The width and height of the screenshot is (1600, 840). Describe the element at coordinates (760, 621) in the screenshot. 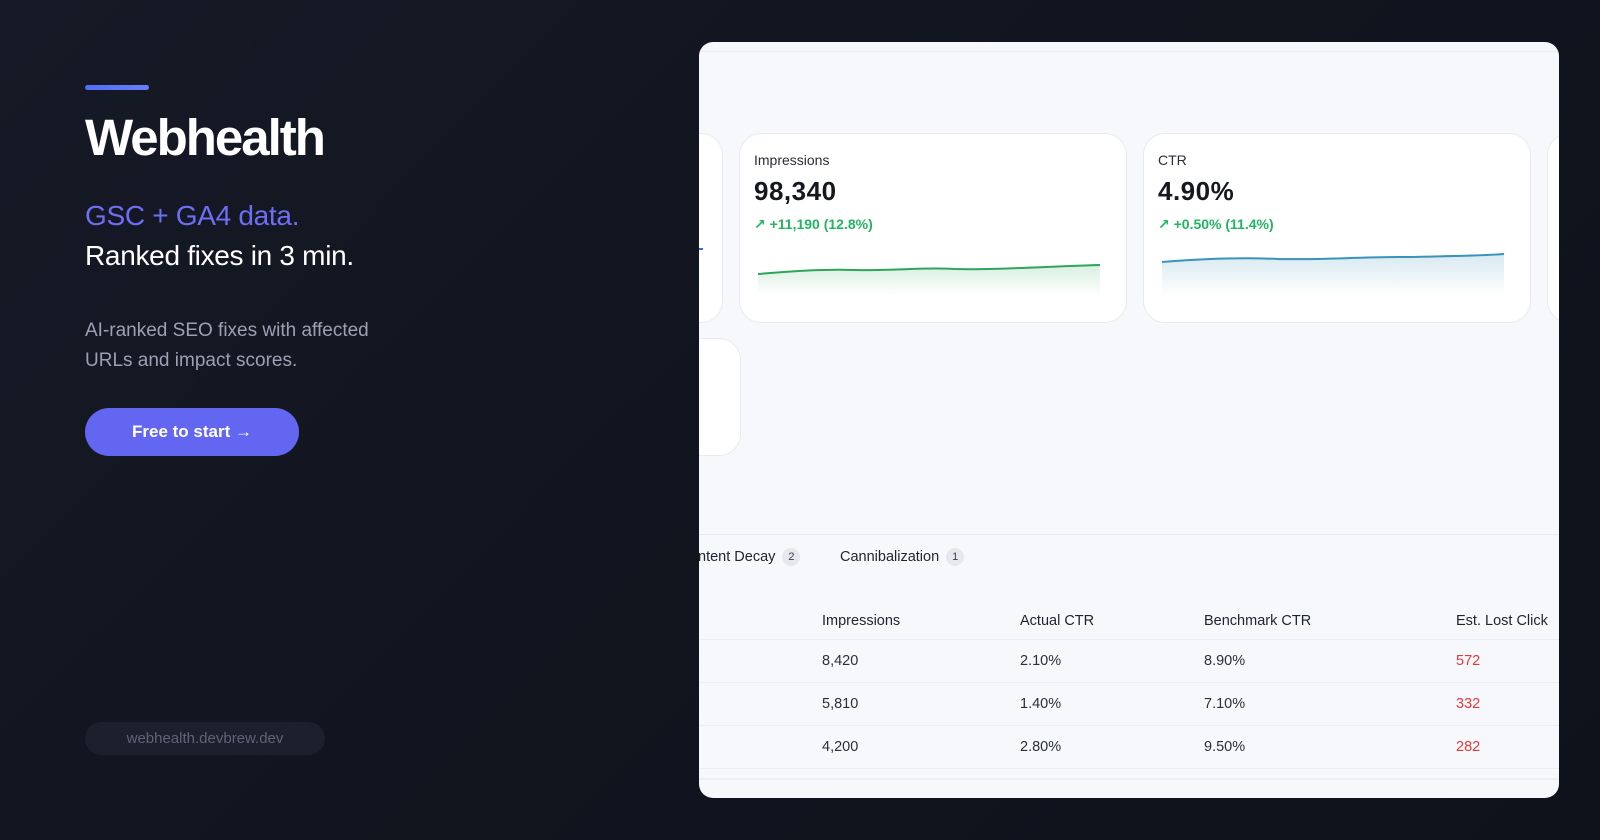

I see `column-header-query` at that location.